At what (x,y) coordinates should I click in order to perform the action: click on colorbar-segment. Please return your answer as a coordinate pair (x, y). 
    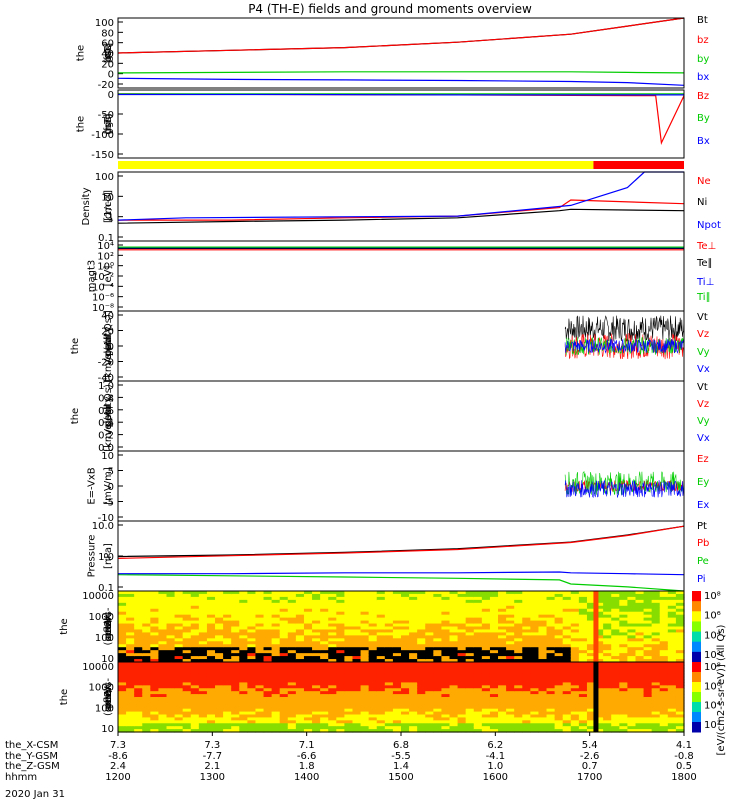
    Looking at the image, I should click on (696, 606).